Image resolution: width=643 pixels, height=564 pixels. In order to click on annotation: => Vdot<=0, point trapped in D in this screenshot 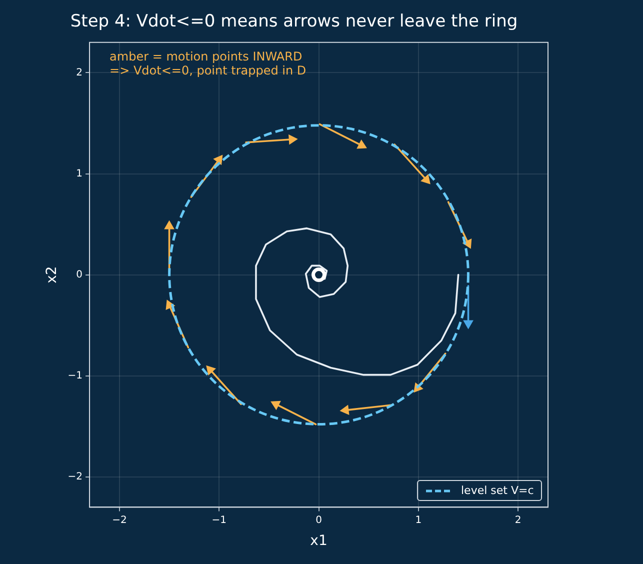, I will do `click(208, 71)`.